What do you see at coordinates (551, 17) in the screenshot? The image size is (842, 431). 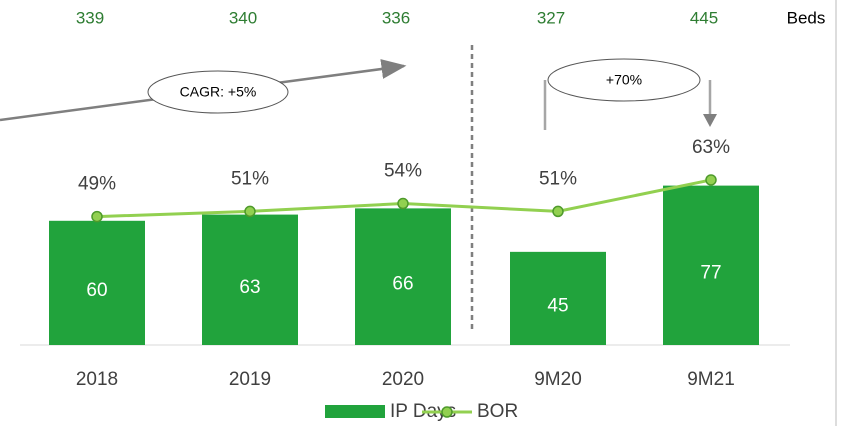 I see `beds-value: 327` at bounding box center [551, 17].